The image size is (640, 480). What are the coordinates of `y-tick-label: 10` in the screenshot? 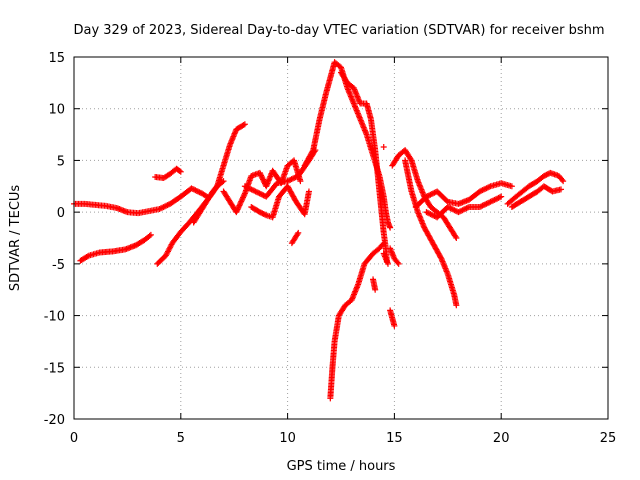 It's located at (56, 110).